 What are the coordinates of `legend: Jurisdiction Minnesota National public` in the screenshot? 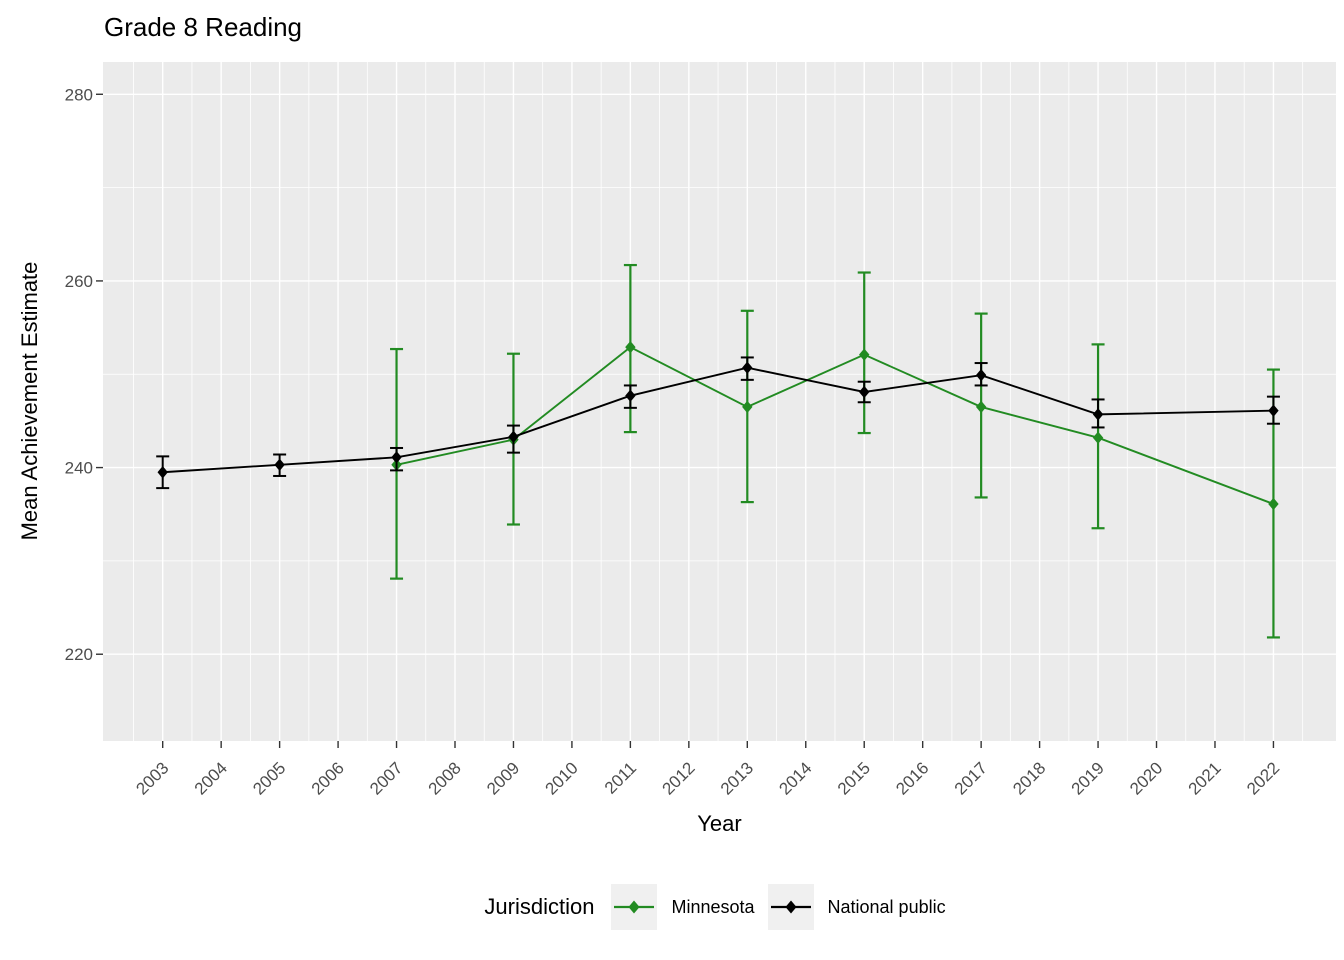 It's located at (672, 907).